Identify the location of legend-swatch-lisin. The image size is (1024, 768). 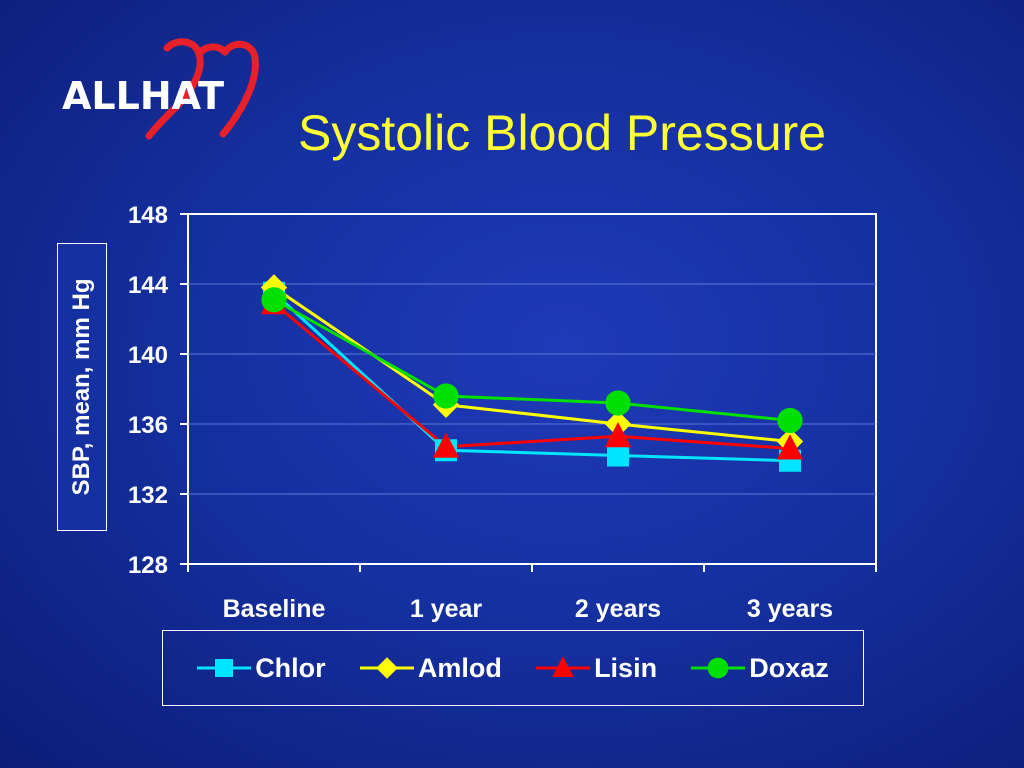
(563, 666).